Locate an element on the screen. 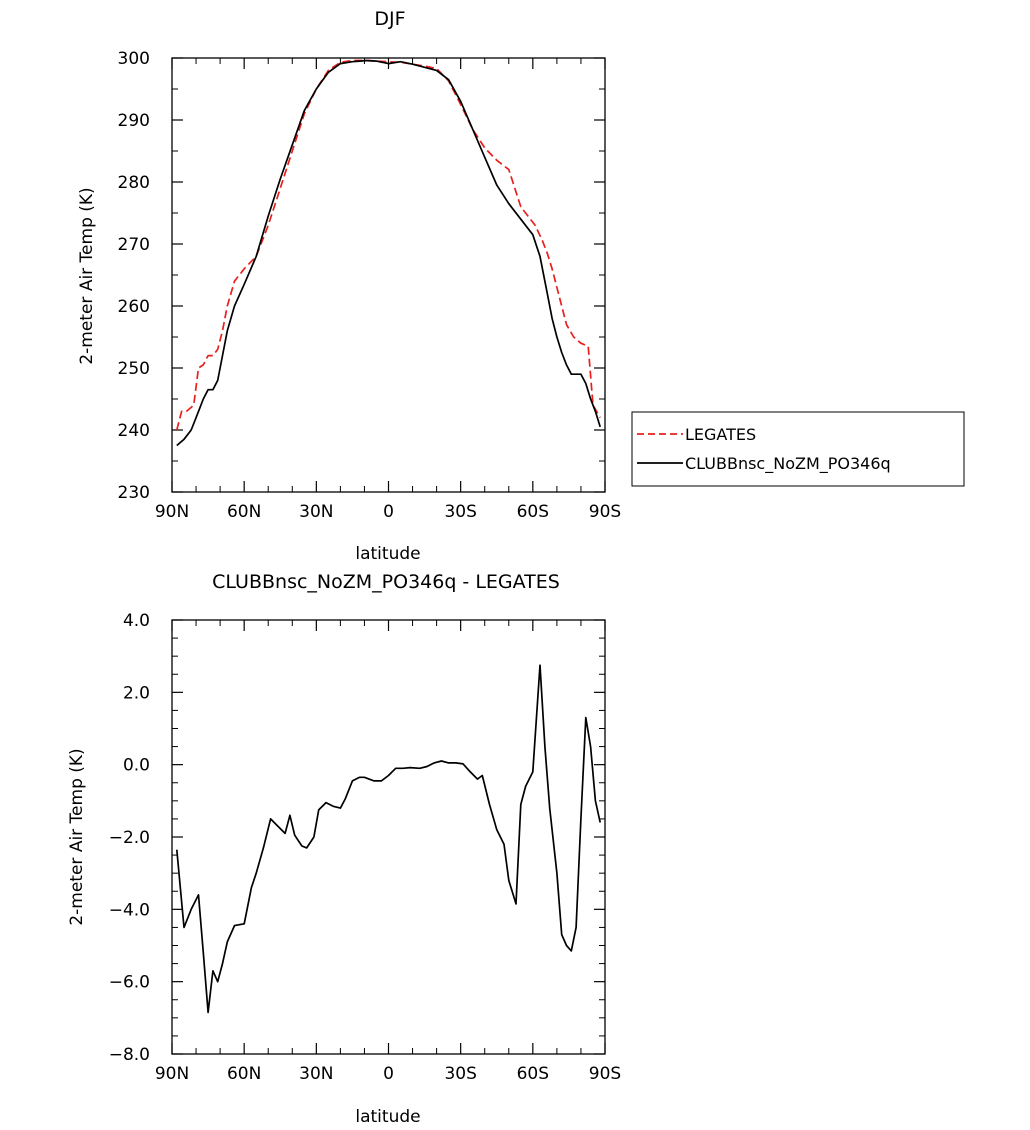 Image resolution: width=1030 pixels, height=1130 pixels. legend-box is located at coordinates (798, 449).